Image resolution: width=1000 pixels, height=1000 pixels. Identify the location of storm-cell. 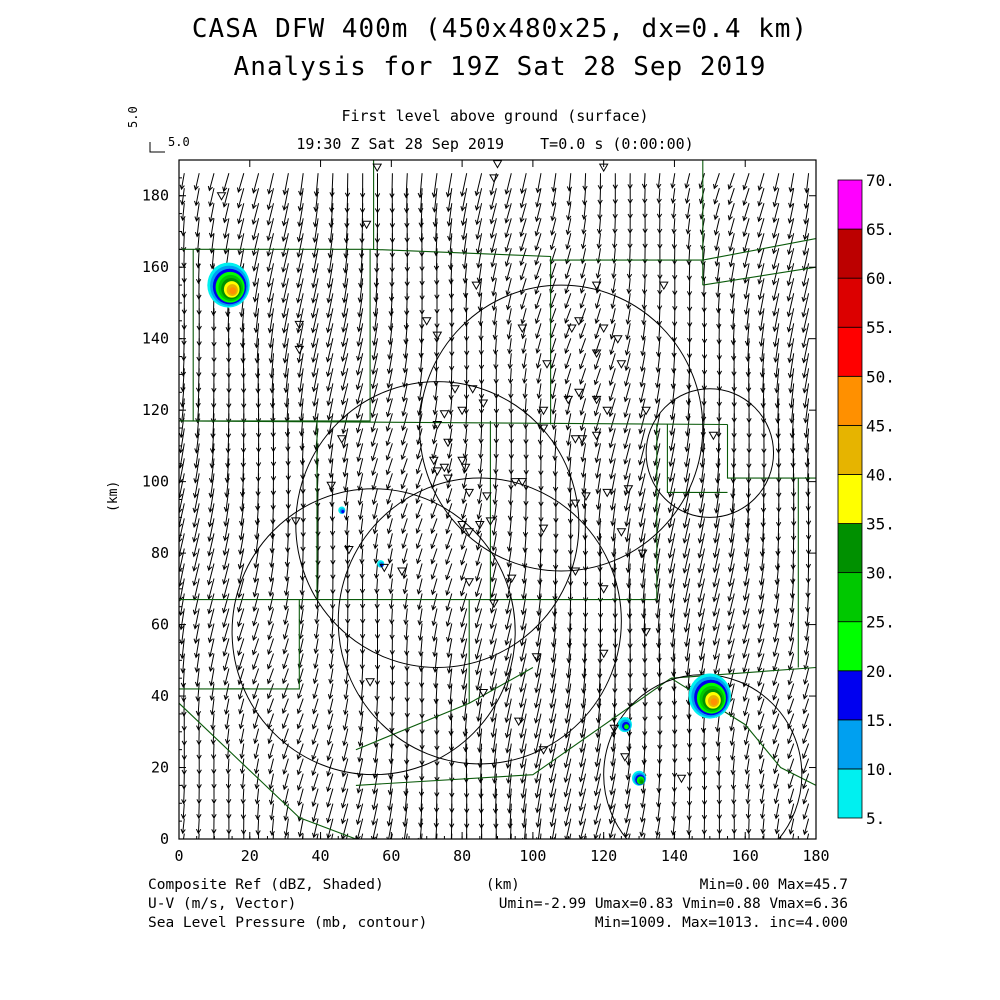
(228, 285).